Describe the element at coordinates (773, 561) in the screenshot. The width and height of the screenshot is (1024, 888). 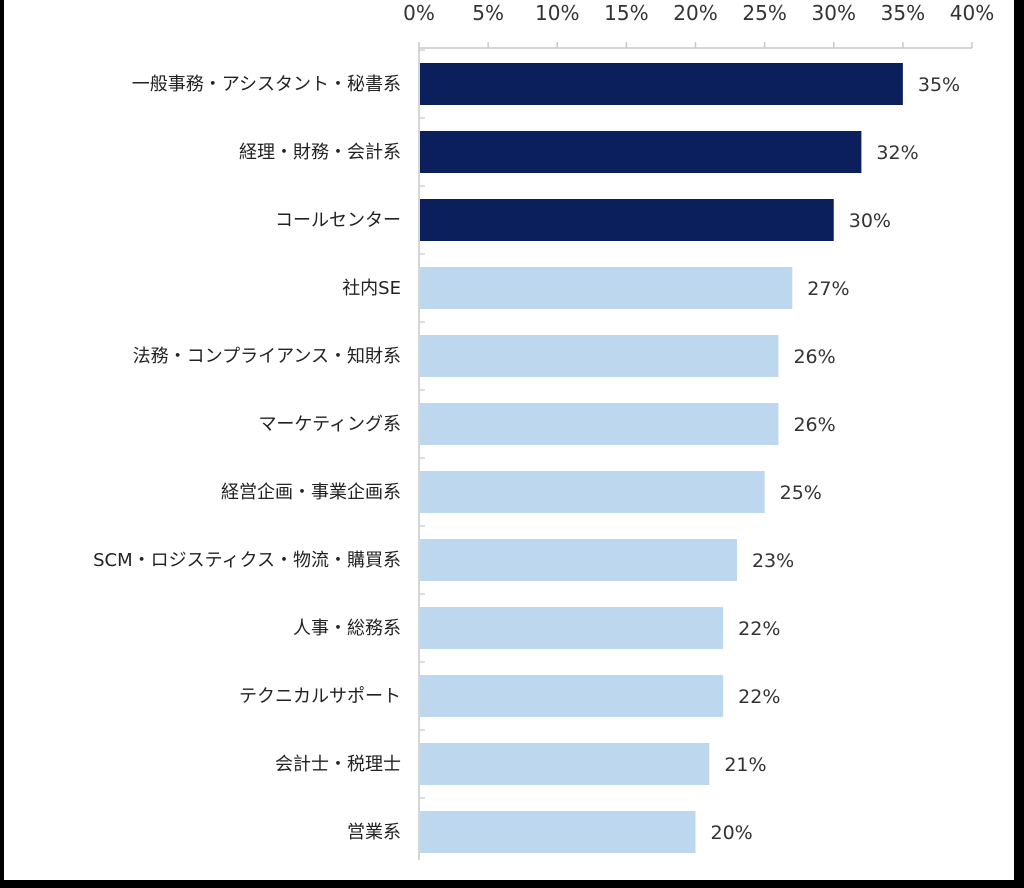
I see `value-label: 23%` at that location.